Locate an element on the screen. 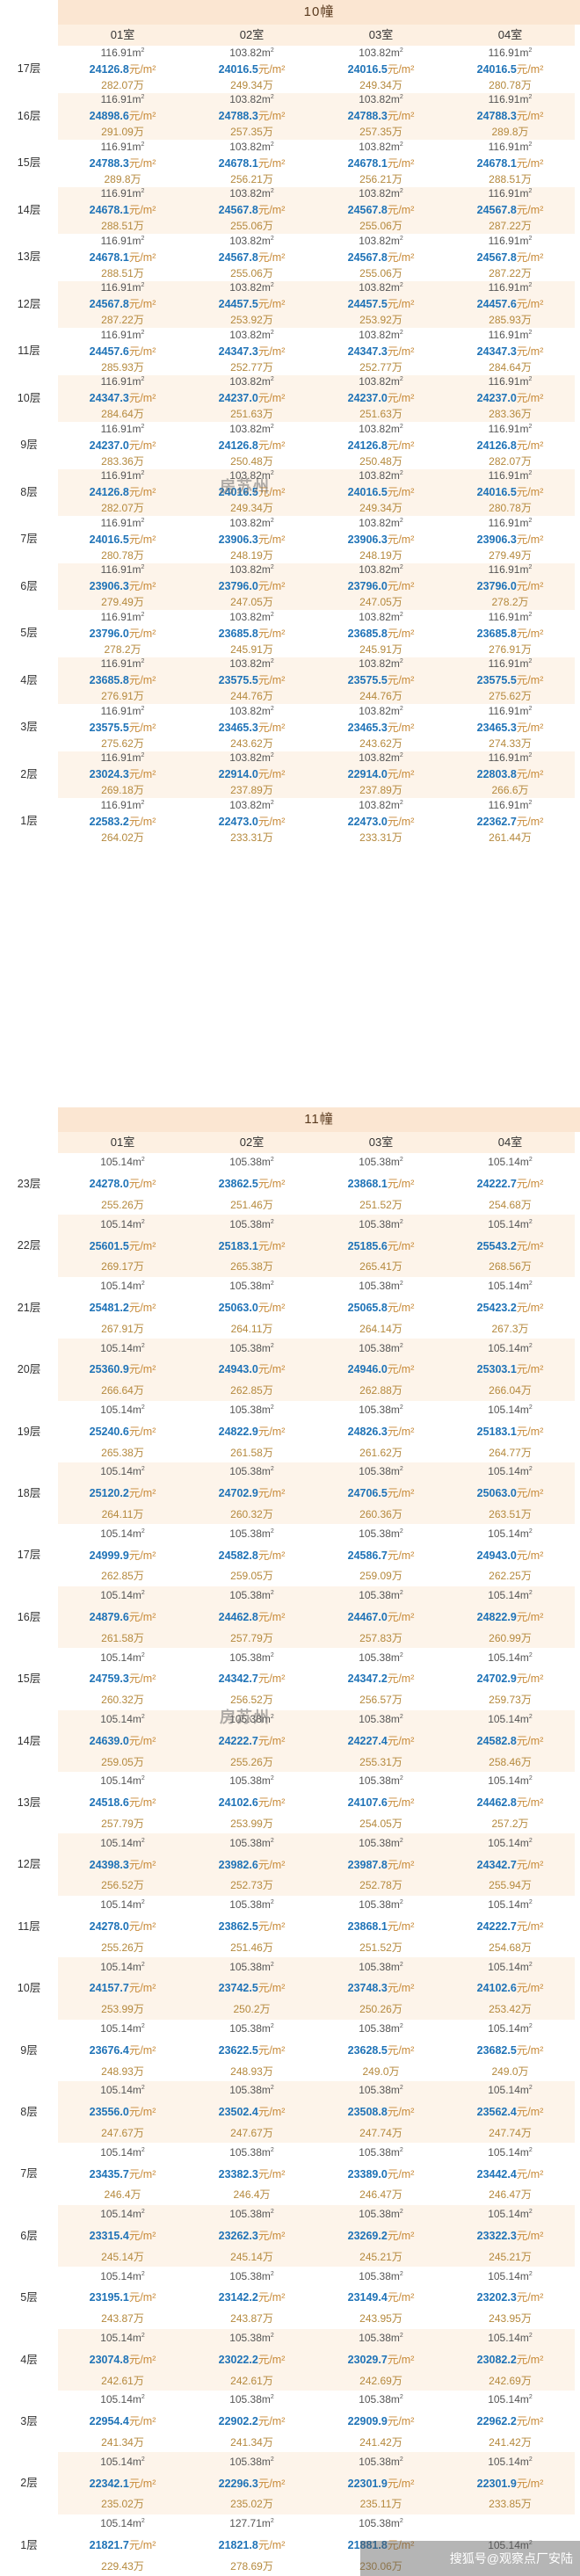 The height and width of the screenshot is (2576, 580). unit-price: 24898.6元/m² is located at coordinates (123, 114).